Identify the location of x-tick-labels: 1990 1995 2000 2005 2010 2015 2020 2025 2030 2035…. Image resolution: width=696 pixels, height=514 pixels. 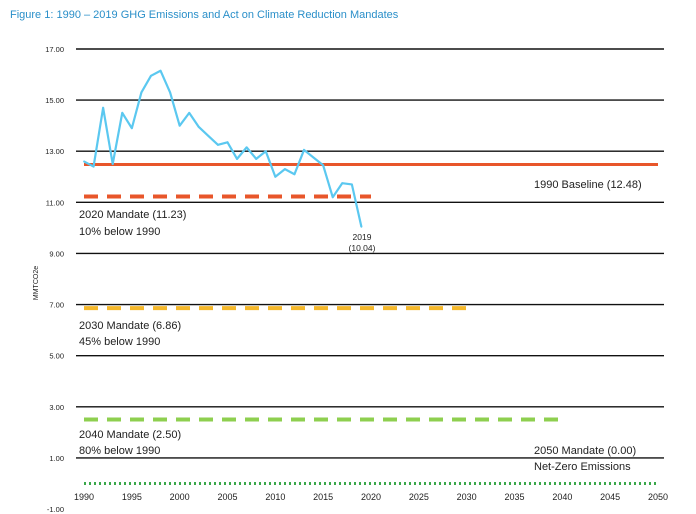
(371, 497).